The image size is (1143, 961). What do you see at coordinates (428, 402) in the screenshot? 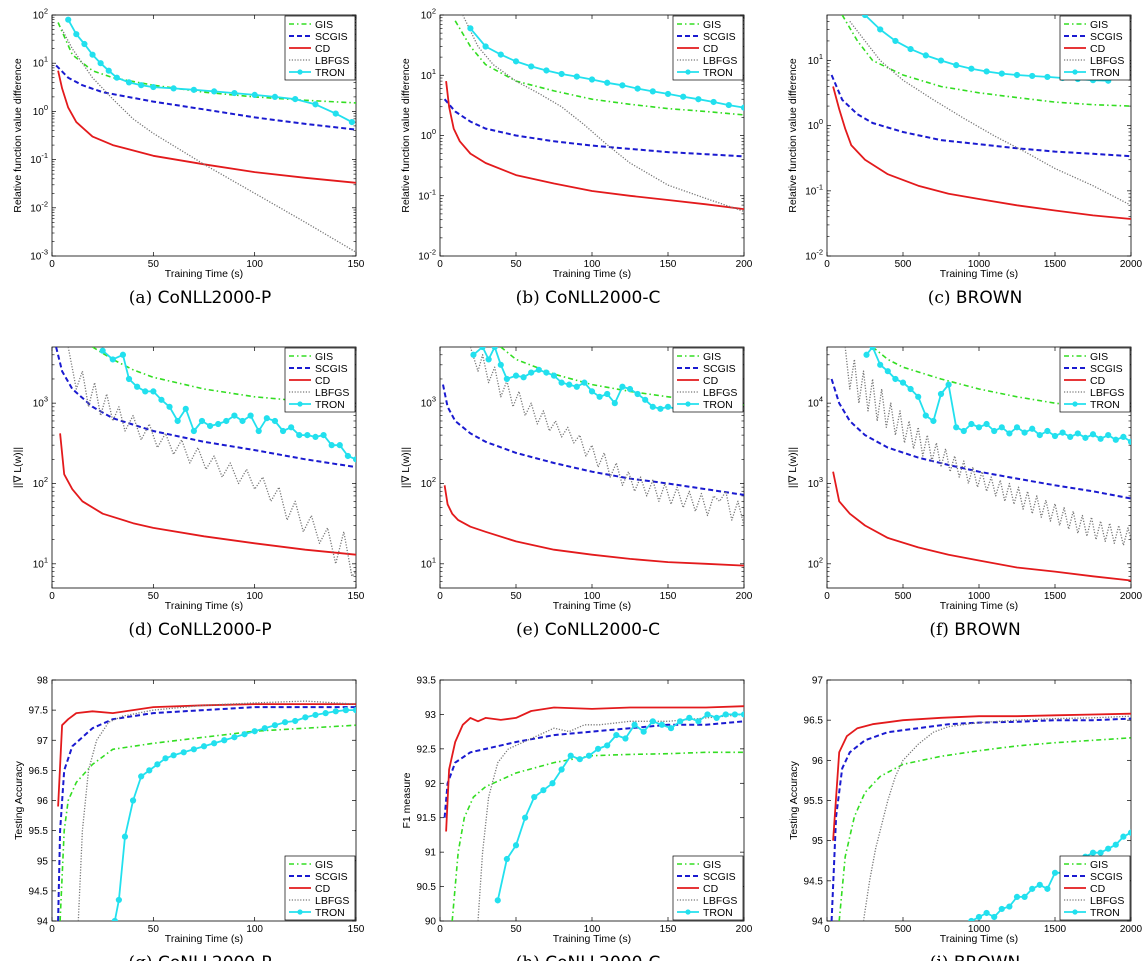
I see `y-tick-label: 103` at bounding box center [428, 402].